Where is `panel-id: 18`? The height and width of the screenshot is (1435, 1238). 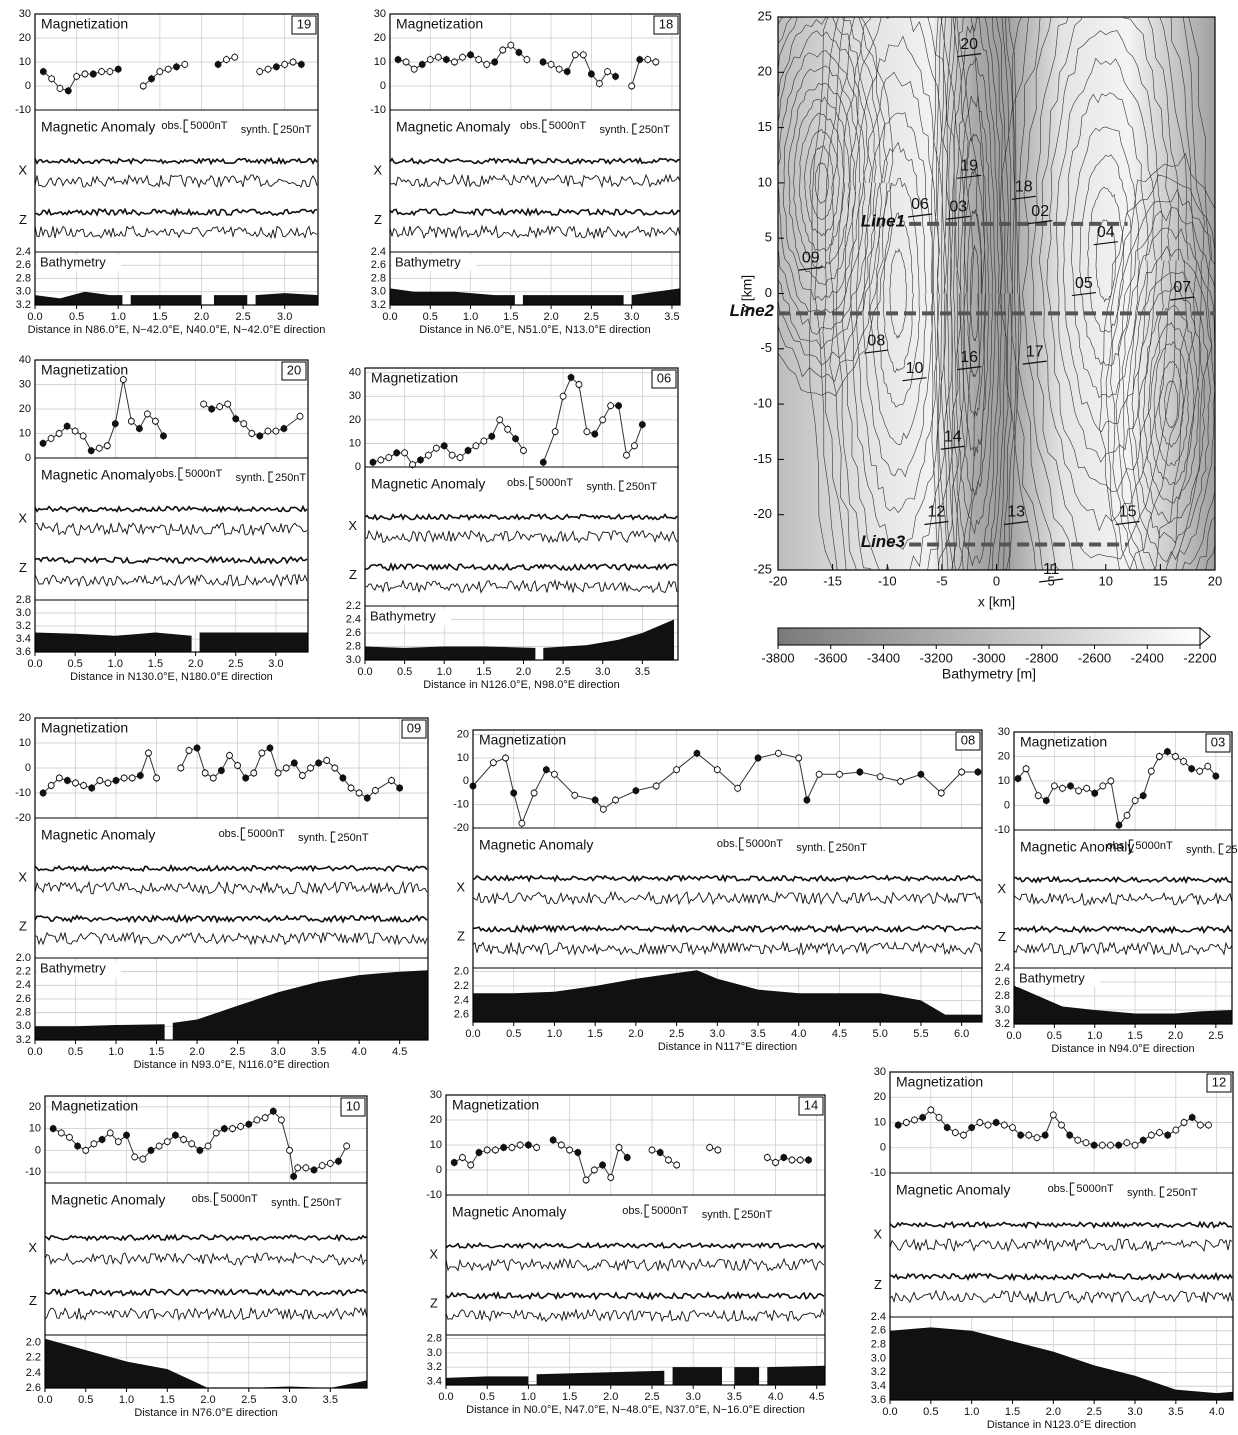 panel-id: 18 is located at coordinates (666, 23).